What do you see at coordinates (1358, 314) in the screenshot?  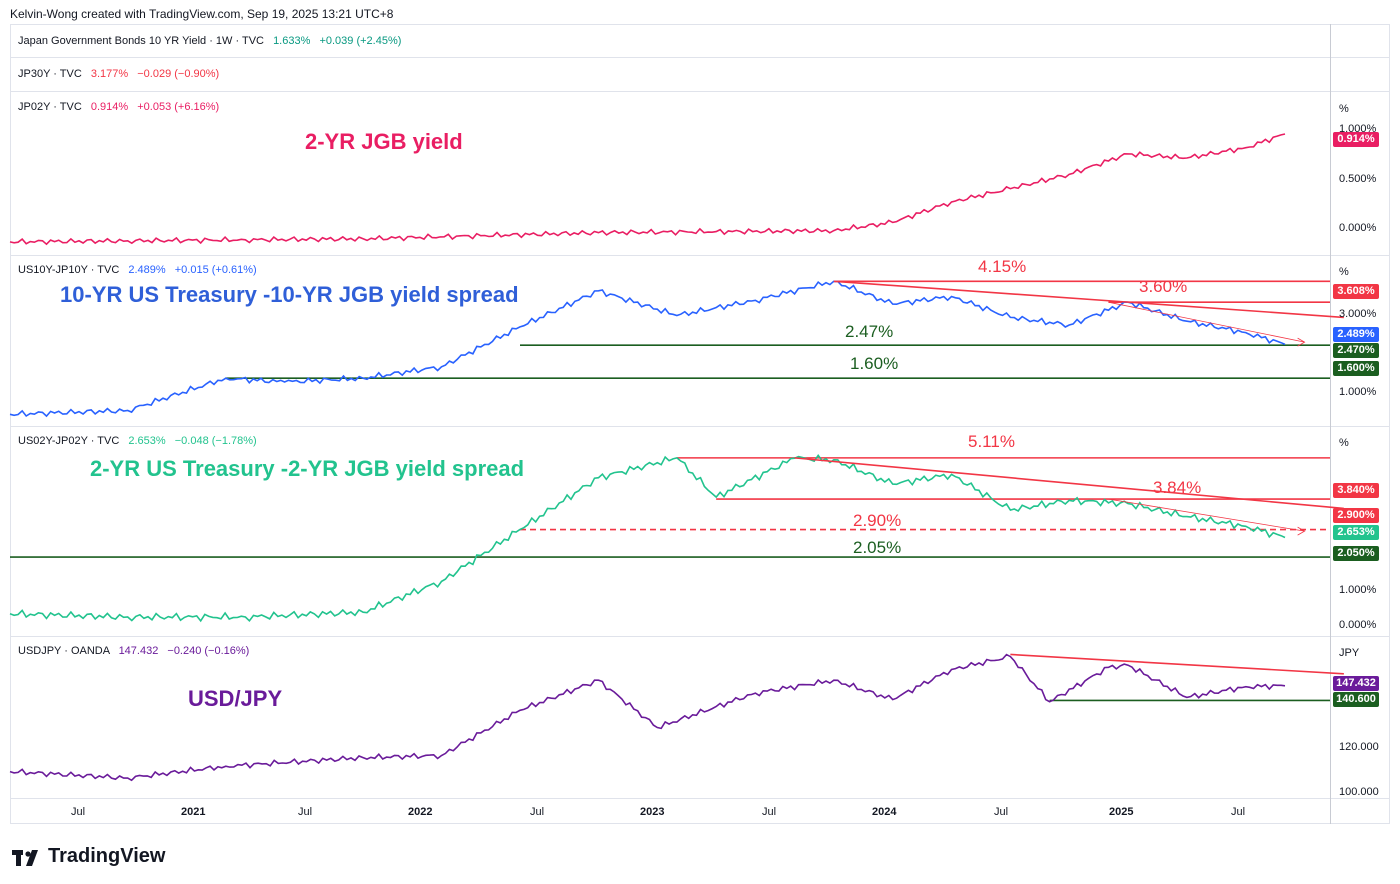 I see `axis-tick-label: 3.000%` at bounding box center [1358, 314].